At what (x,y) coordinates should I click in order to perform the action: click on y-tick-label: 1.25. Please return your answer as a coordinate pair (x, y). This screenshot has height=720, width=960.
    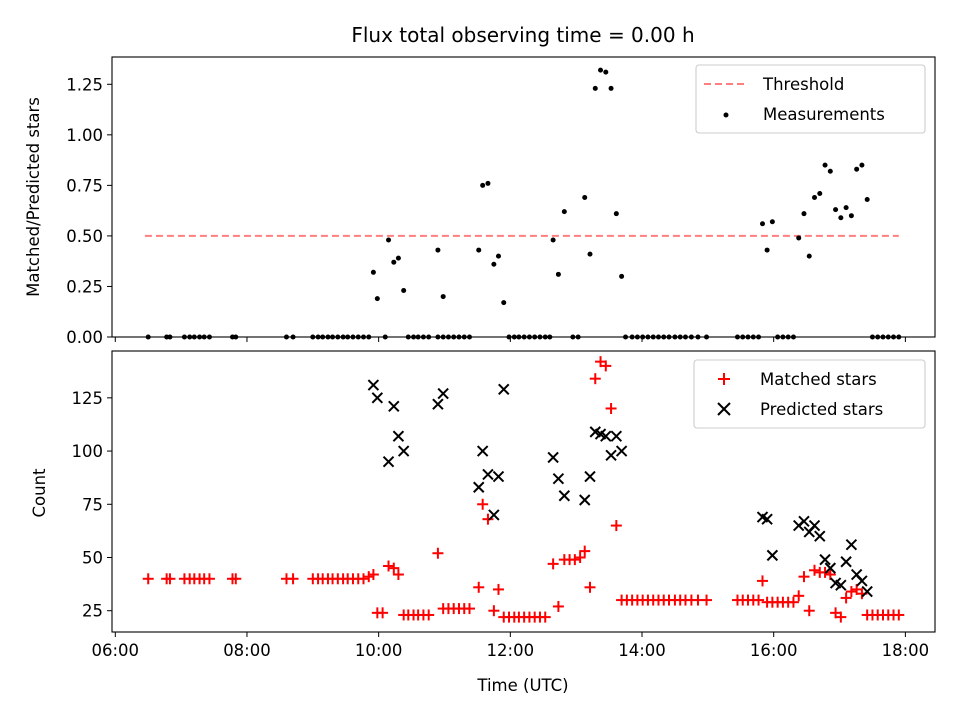
    Looking at the image, I should click on (84, 84).